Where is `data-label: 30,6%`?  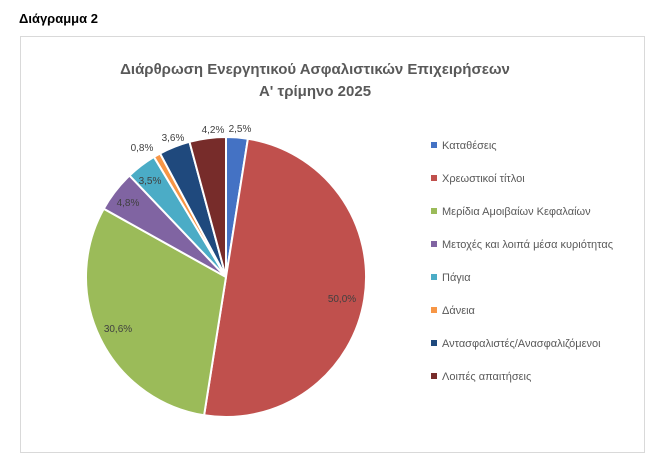 data-label: 30,6% is located at coordinates (118, 329).